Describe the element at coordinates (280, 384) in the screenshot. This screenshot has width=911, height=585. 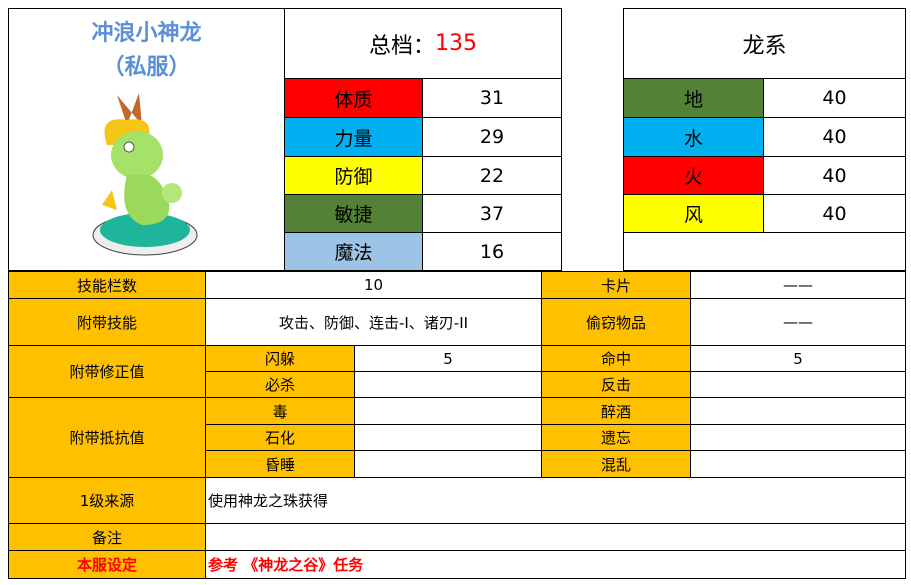
I see `modifier-label: 必杀` at that location.